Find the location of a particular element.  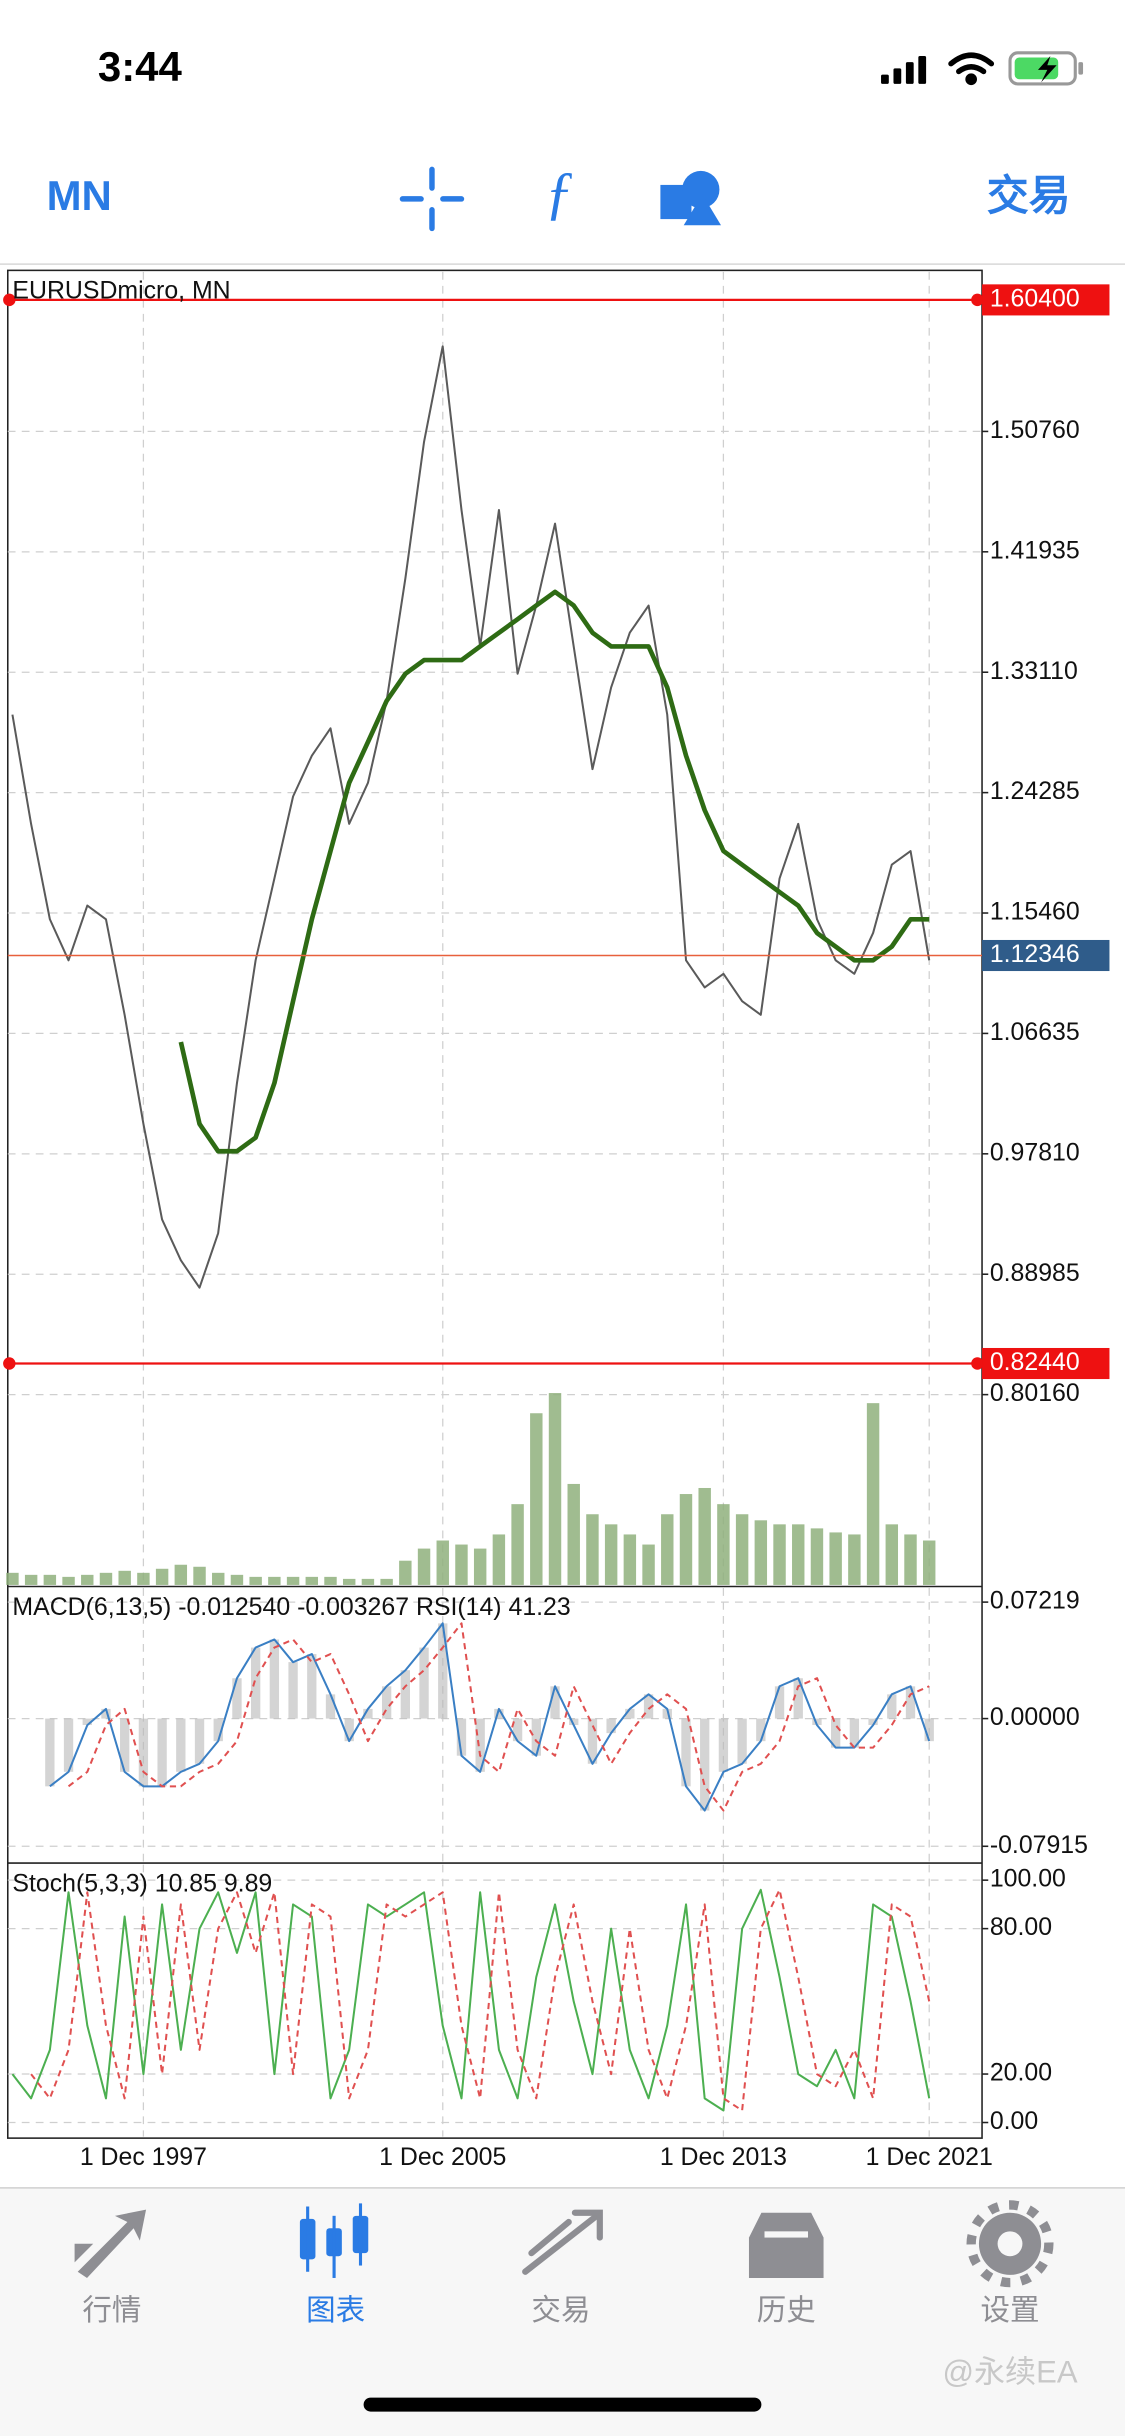

current-price-box is located at coordinates (1046, 955).